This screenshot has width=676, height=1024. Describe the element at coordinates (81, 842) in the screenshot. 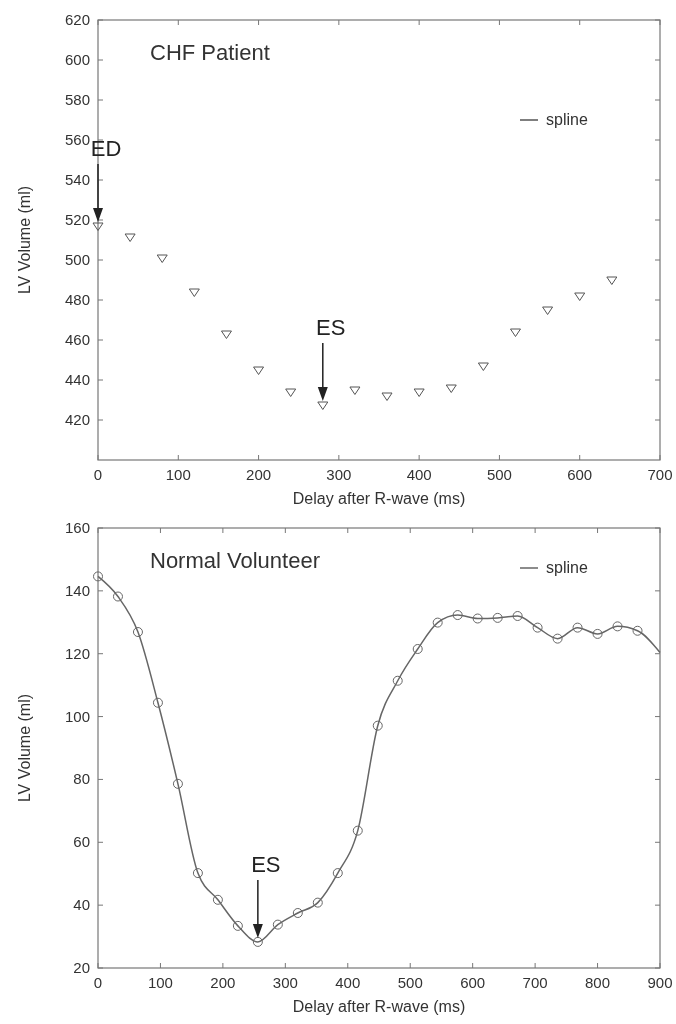

I see `y-tick-label: 60` at that location.